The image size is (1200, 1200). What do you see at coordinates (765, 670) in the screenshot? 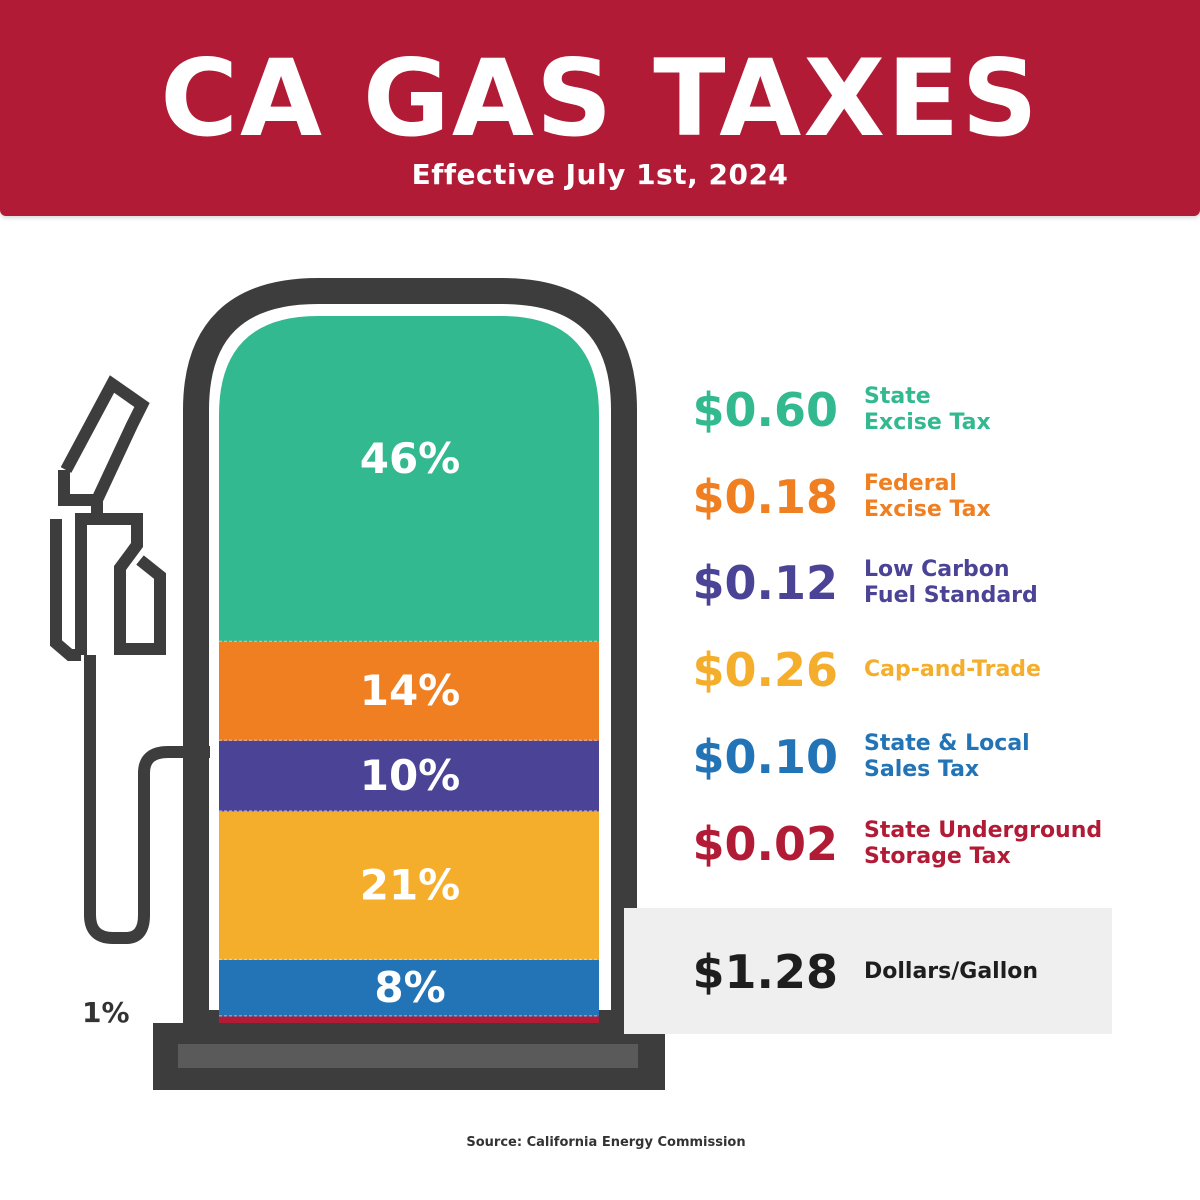
I see `tax-amount: $0.26` at bounding box center [765, 670].